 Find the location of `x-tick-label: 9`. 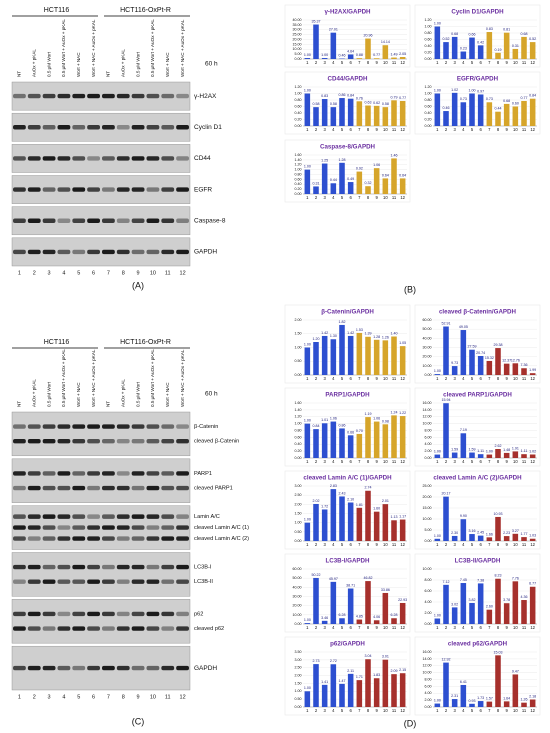

x-tick-label: 9 is located at coordinates (506, 62).